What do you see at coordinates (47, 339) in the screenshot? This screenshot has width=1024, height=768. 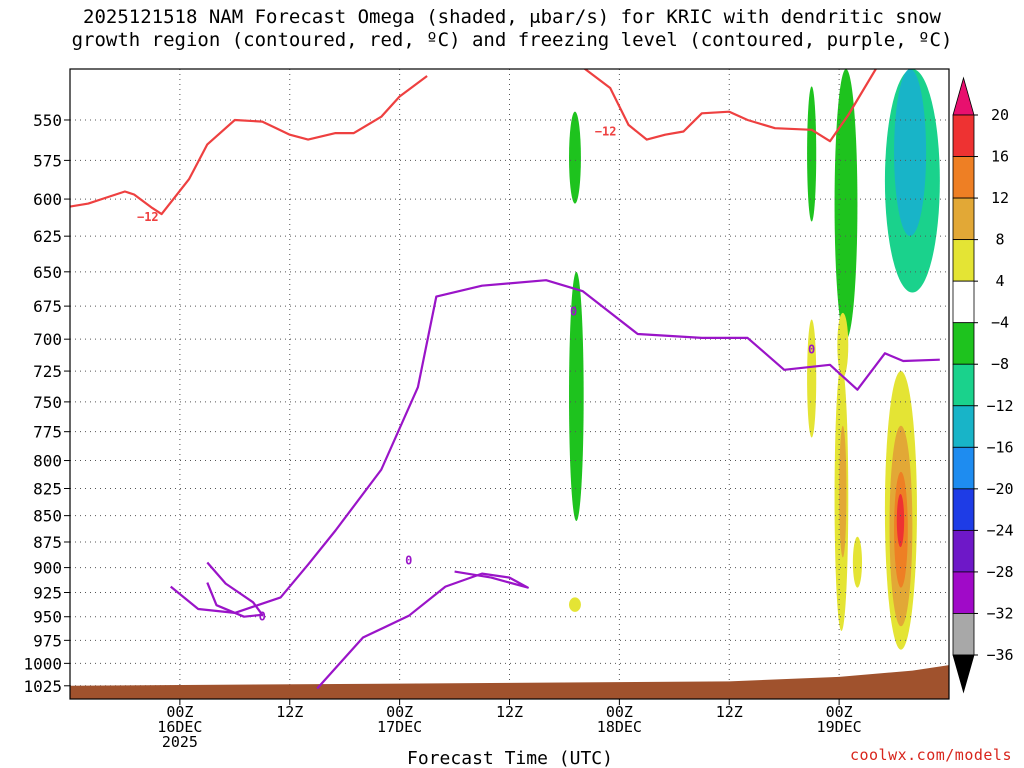 I see `y-tick-label: 700` at bounding box center [47, 339].